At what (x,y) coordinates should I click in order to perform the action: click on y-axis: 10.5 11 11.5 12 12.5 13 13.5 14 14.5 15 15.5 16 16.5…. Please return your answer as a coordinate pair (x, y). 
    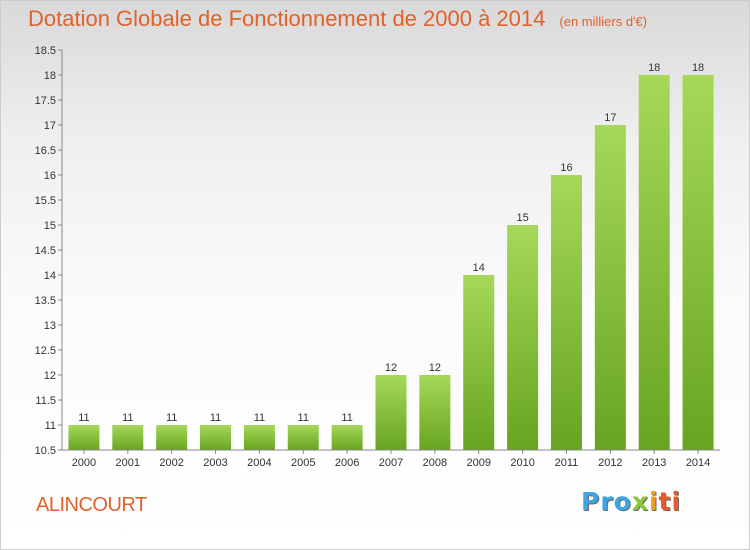
    Looking at the image, I should click on (49, 251).